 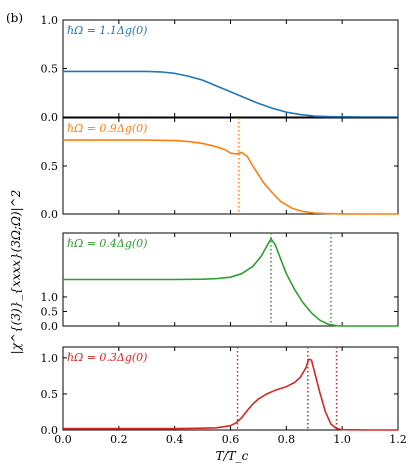 What do you see at coordinates (107, 243) in the screenshot?
I see `panel-annotation: ℏΩ = 0.4Δg(0)` at bounding box center [107, 243].